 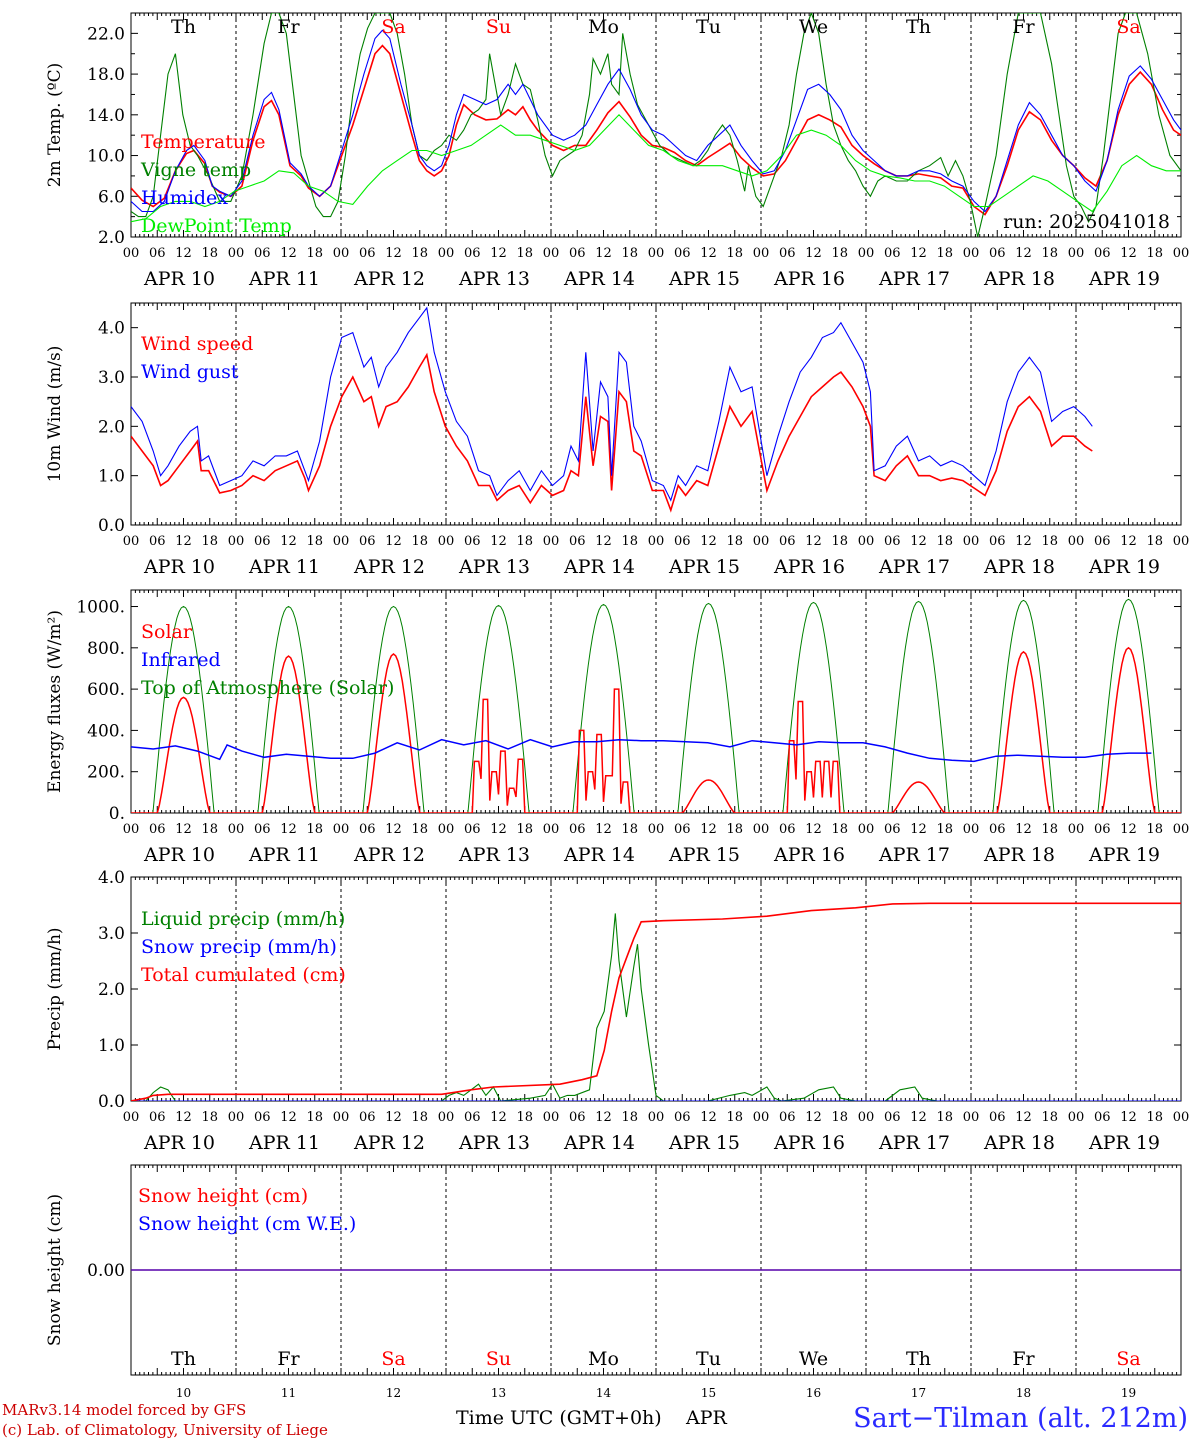 I want to click on date-label: APR 15, so click(x=704, y=279).